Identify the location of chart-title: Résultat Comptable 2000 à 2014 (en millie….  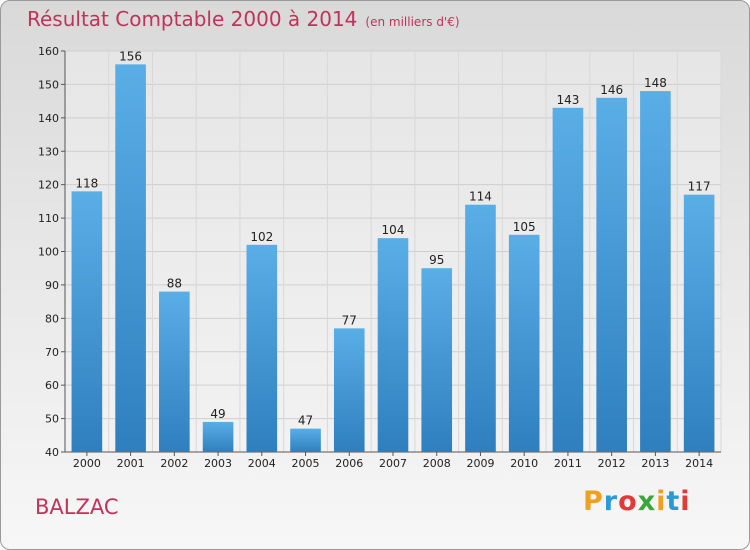
(243, 19).